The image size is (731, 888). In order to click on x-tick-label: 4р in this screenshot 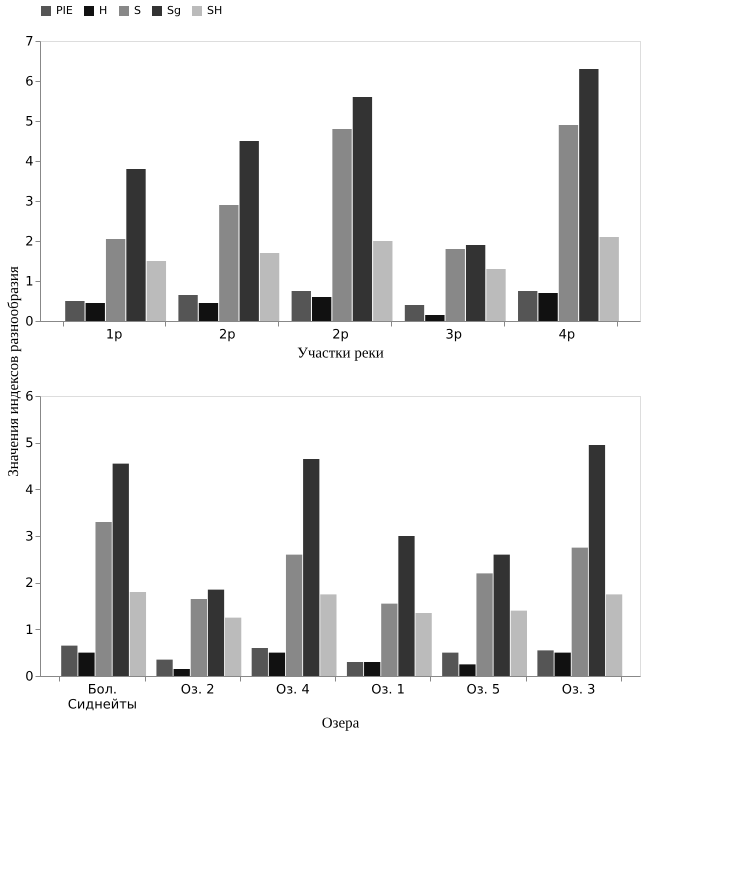, I will do `click(567, 335)`.